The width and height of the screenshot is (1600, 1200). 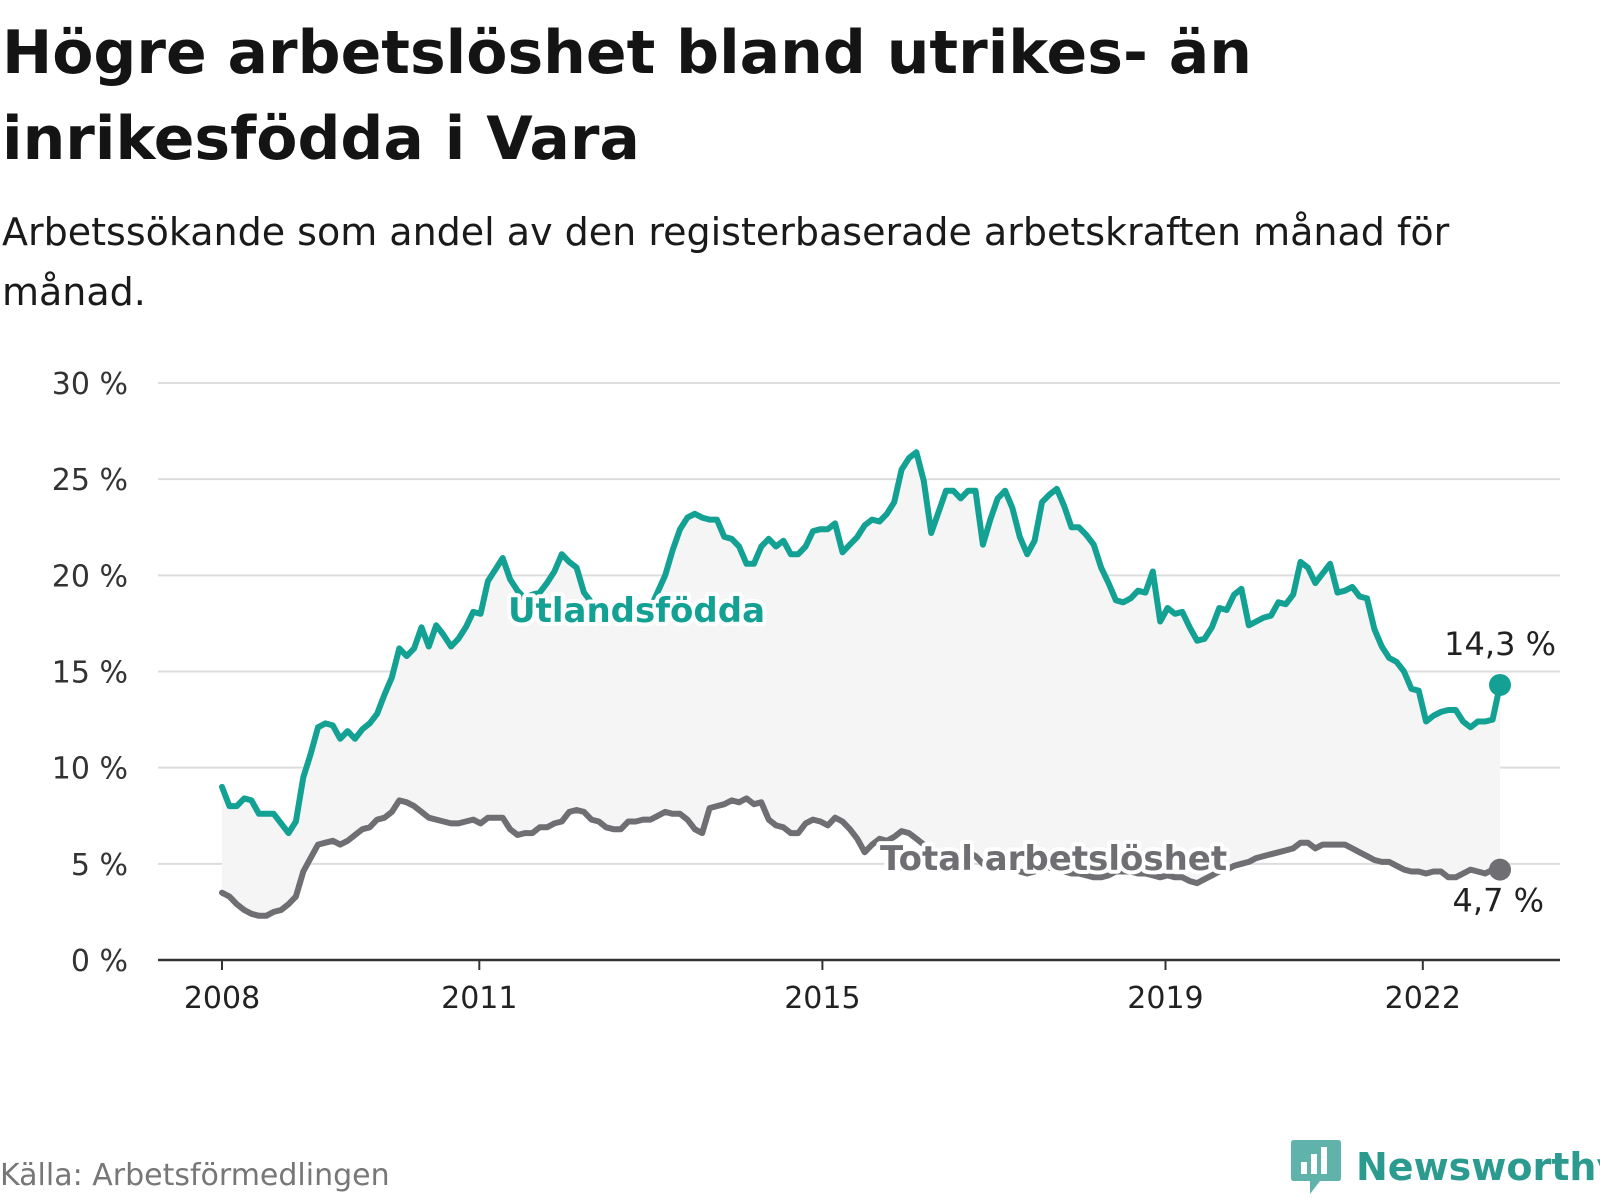 I want to click on source-note: Källa: Arbetsförmedlingen, so click(x=195, y=1175).